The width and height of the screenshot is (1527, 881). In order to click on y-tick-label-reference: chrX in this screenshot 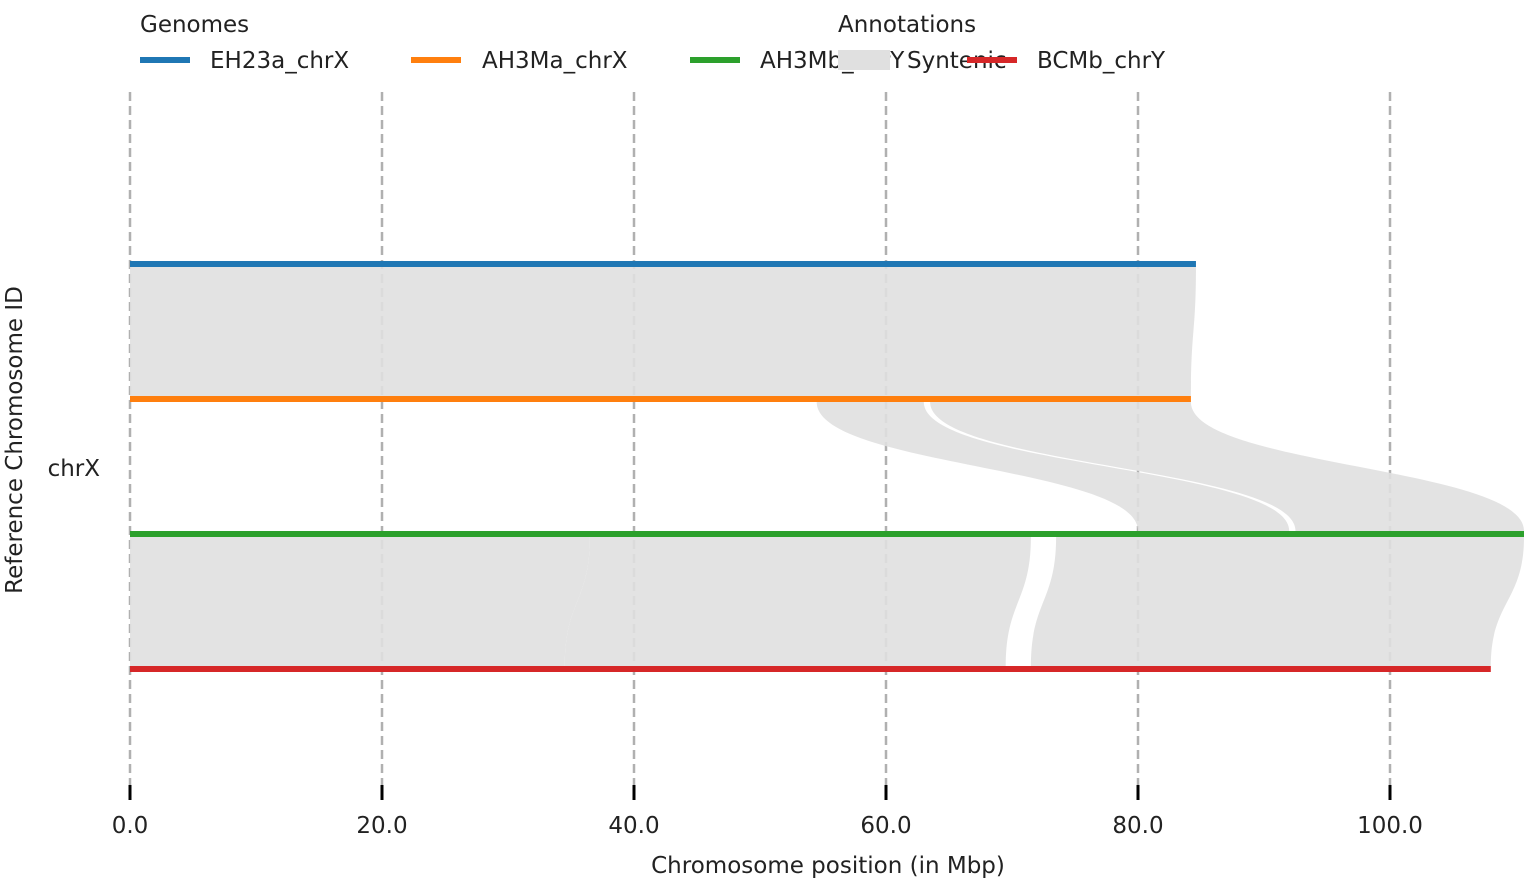, I will do `click(74, 469)`.